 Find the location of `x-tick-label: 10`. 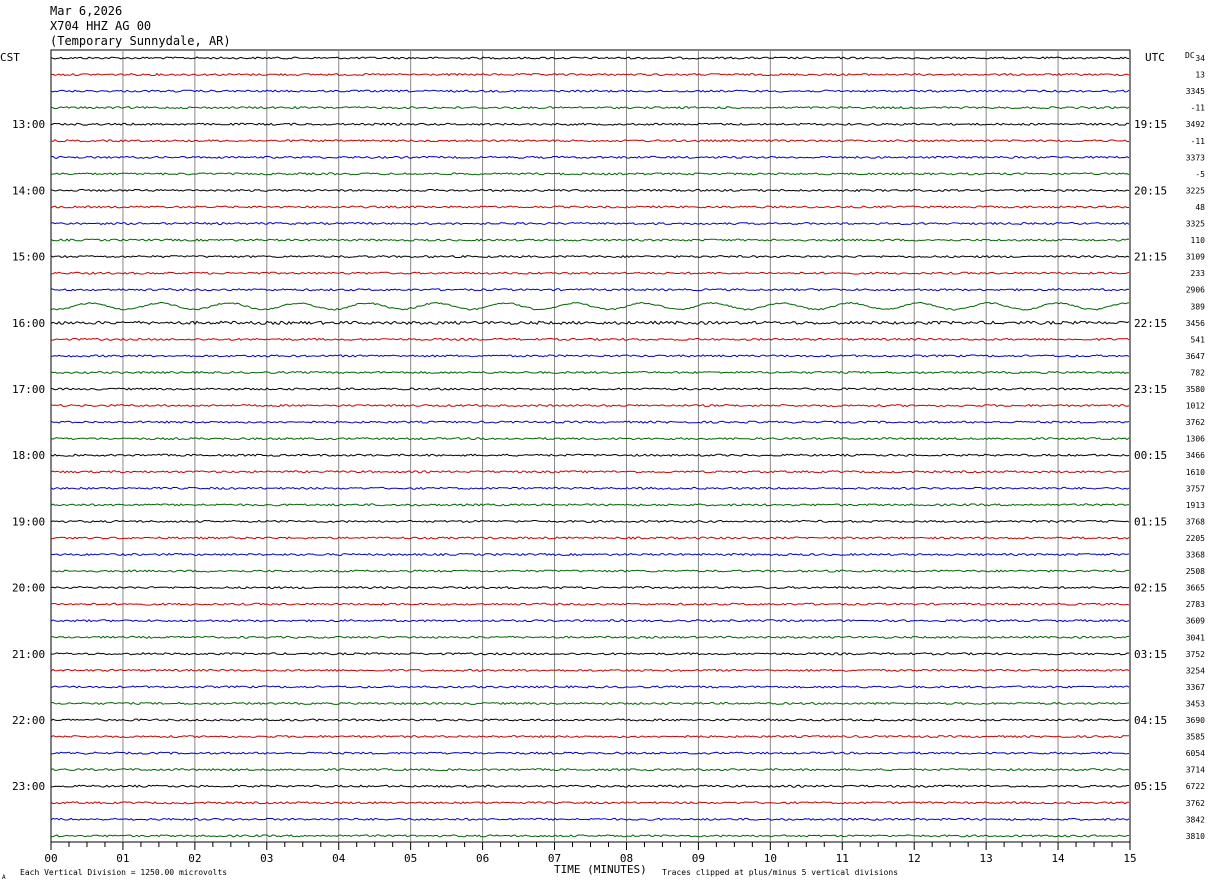

x-tick-label: 10 is located at coordinates (770, 858).